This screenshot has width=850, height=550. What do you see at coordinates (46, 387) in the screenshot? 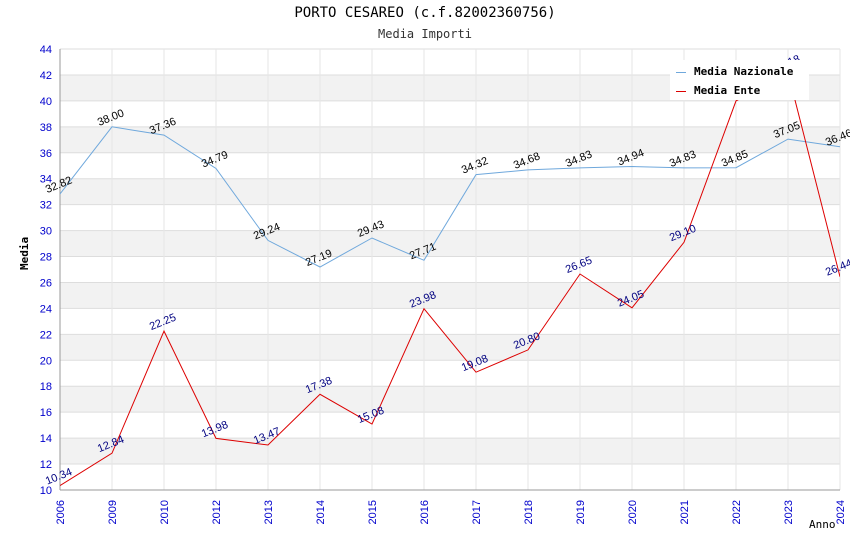
I see `y-tick-label: 18` at bounding box center [46, 387].